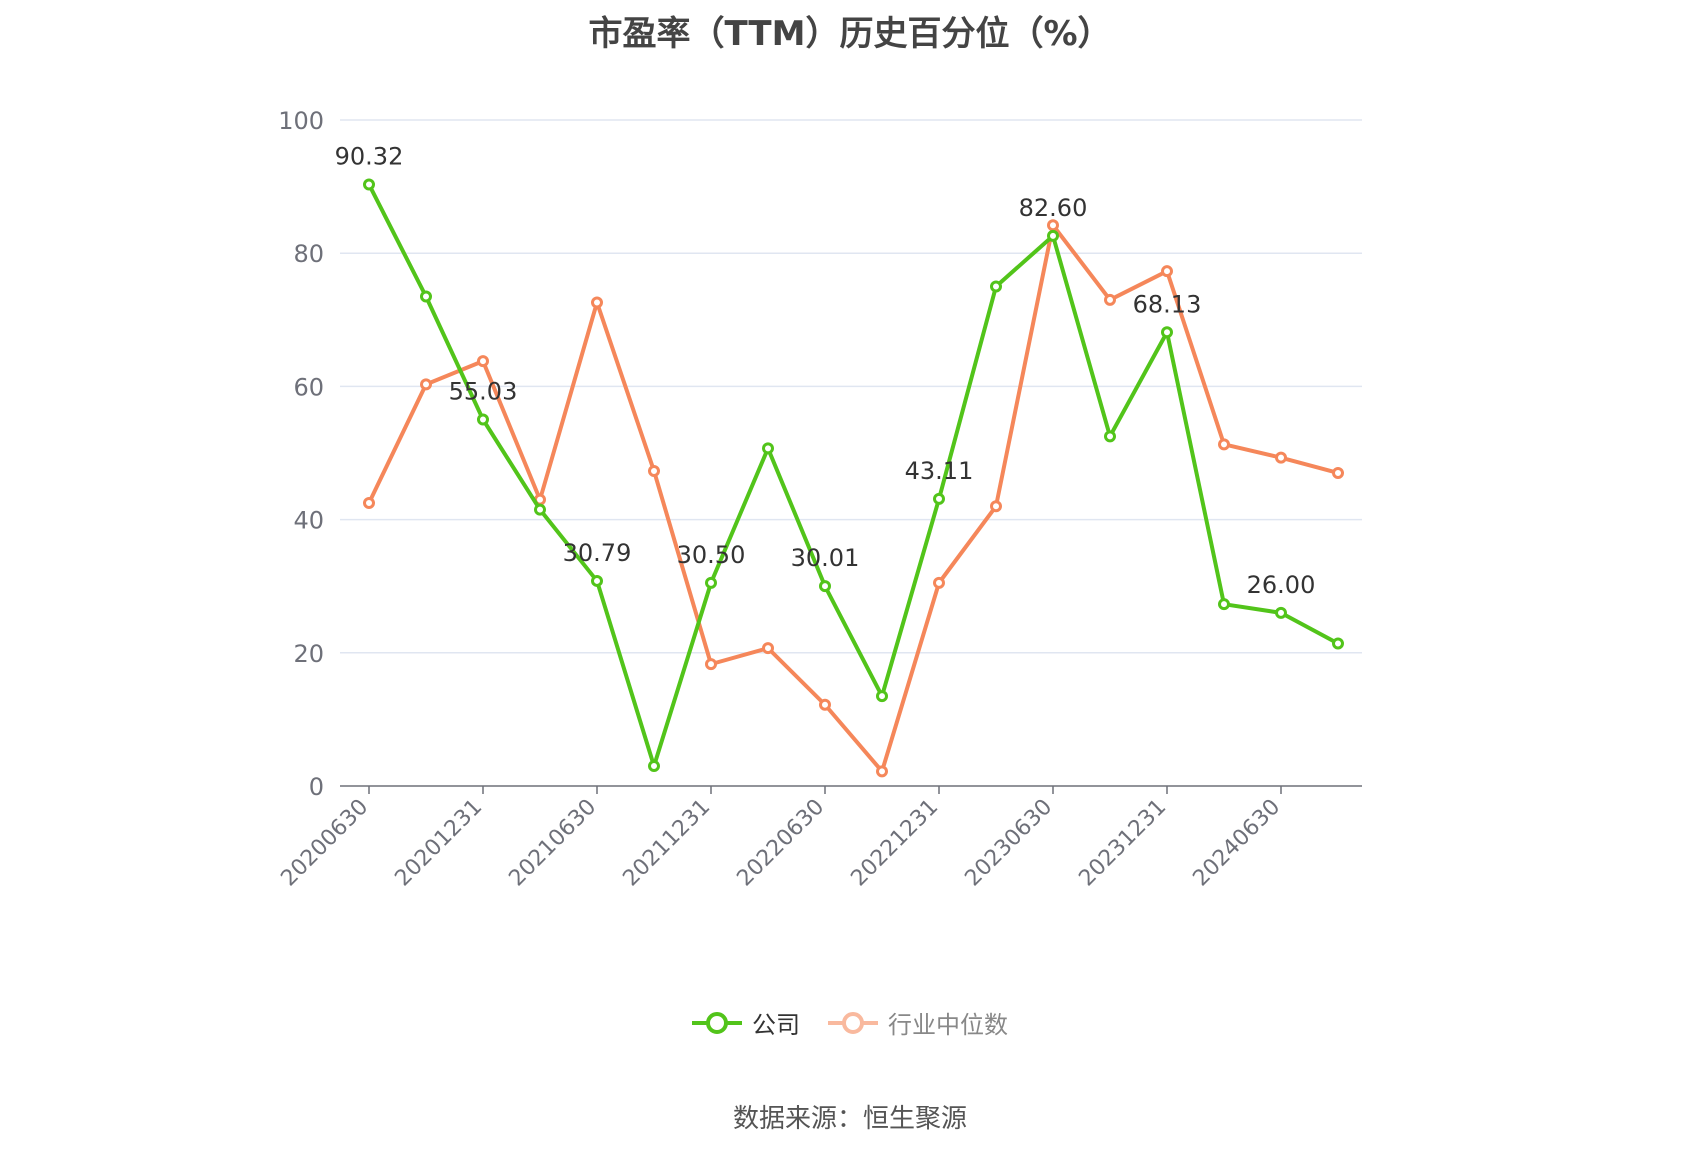 Image resolution: width=1700 pixels, height=1150 pixels. Describe the element at coordinates (1008, 843) in the screenshot. I see `x-tick-label: 20230630` at that location.